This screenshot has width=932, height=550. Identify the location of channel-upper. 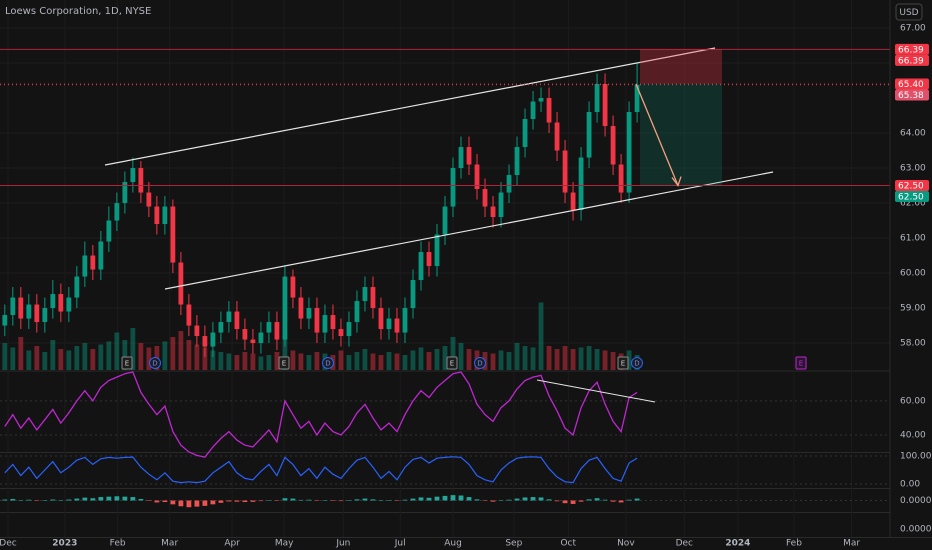
(410, 106).